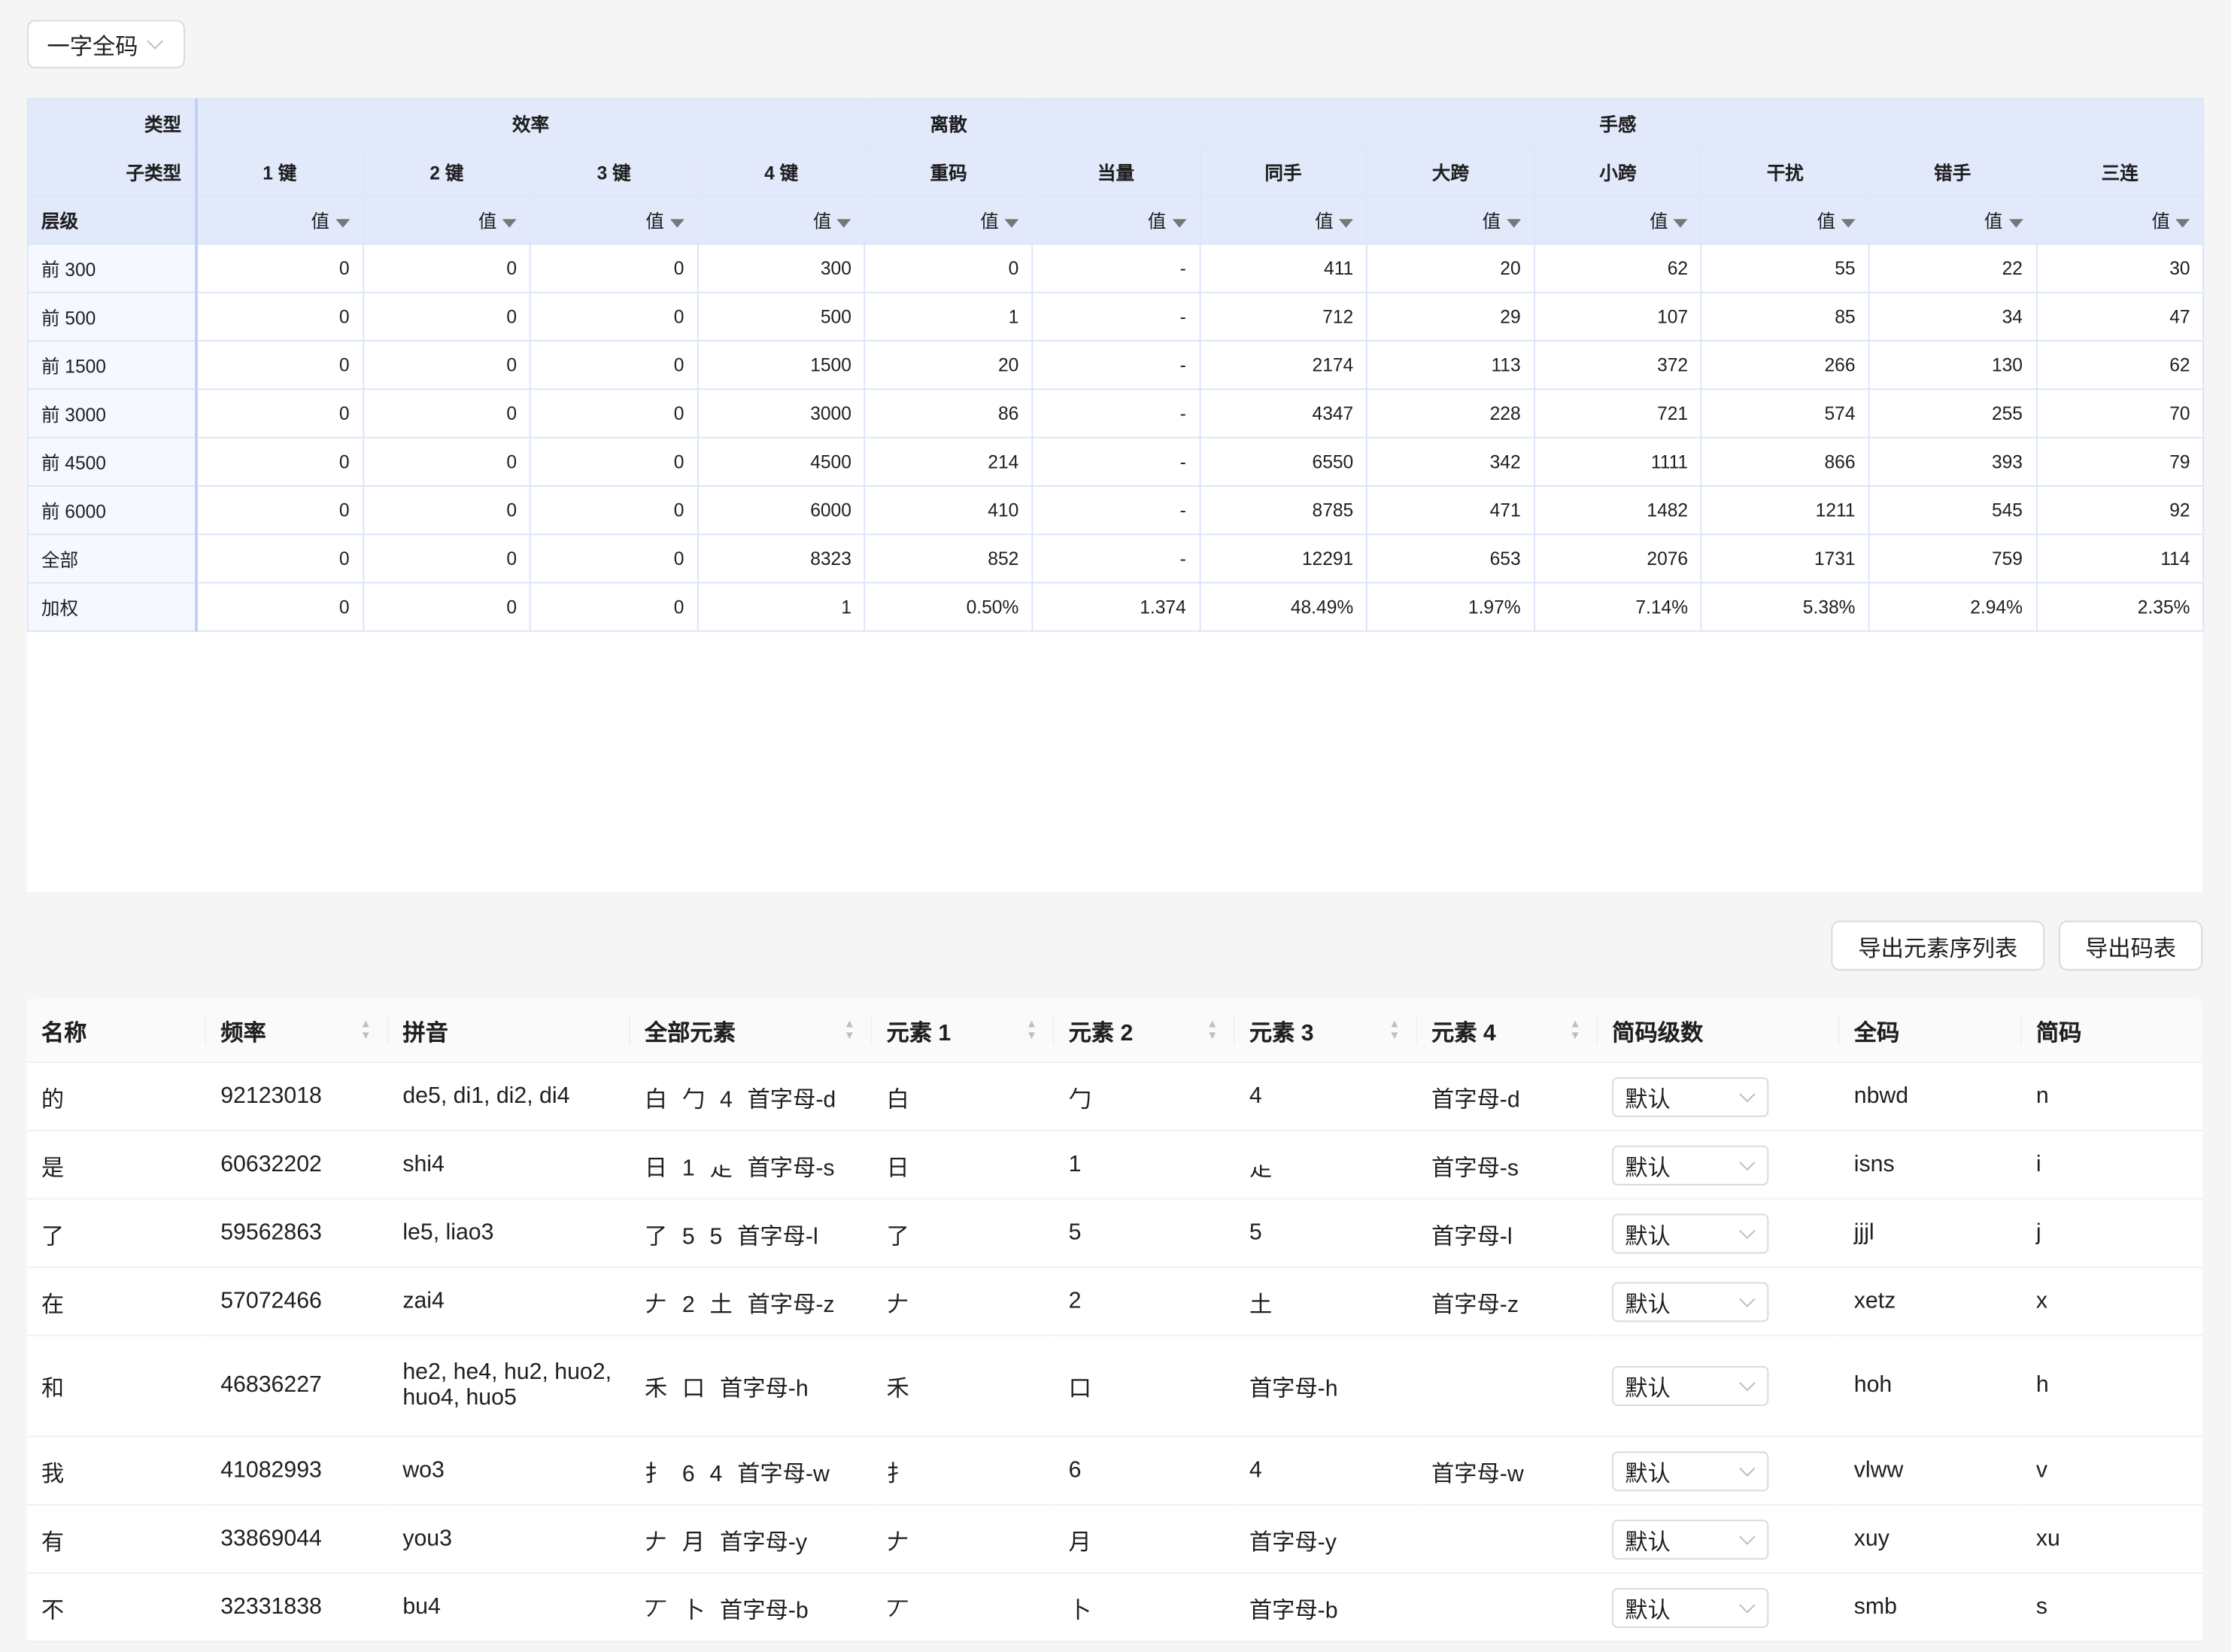  Describe the element at coordinates (105, 44) in the screenshot. I see `scheme-select: 一字全码` at that location.